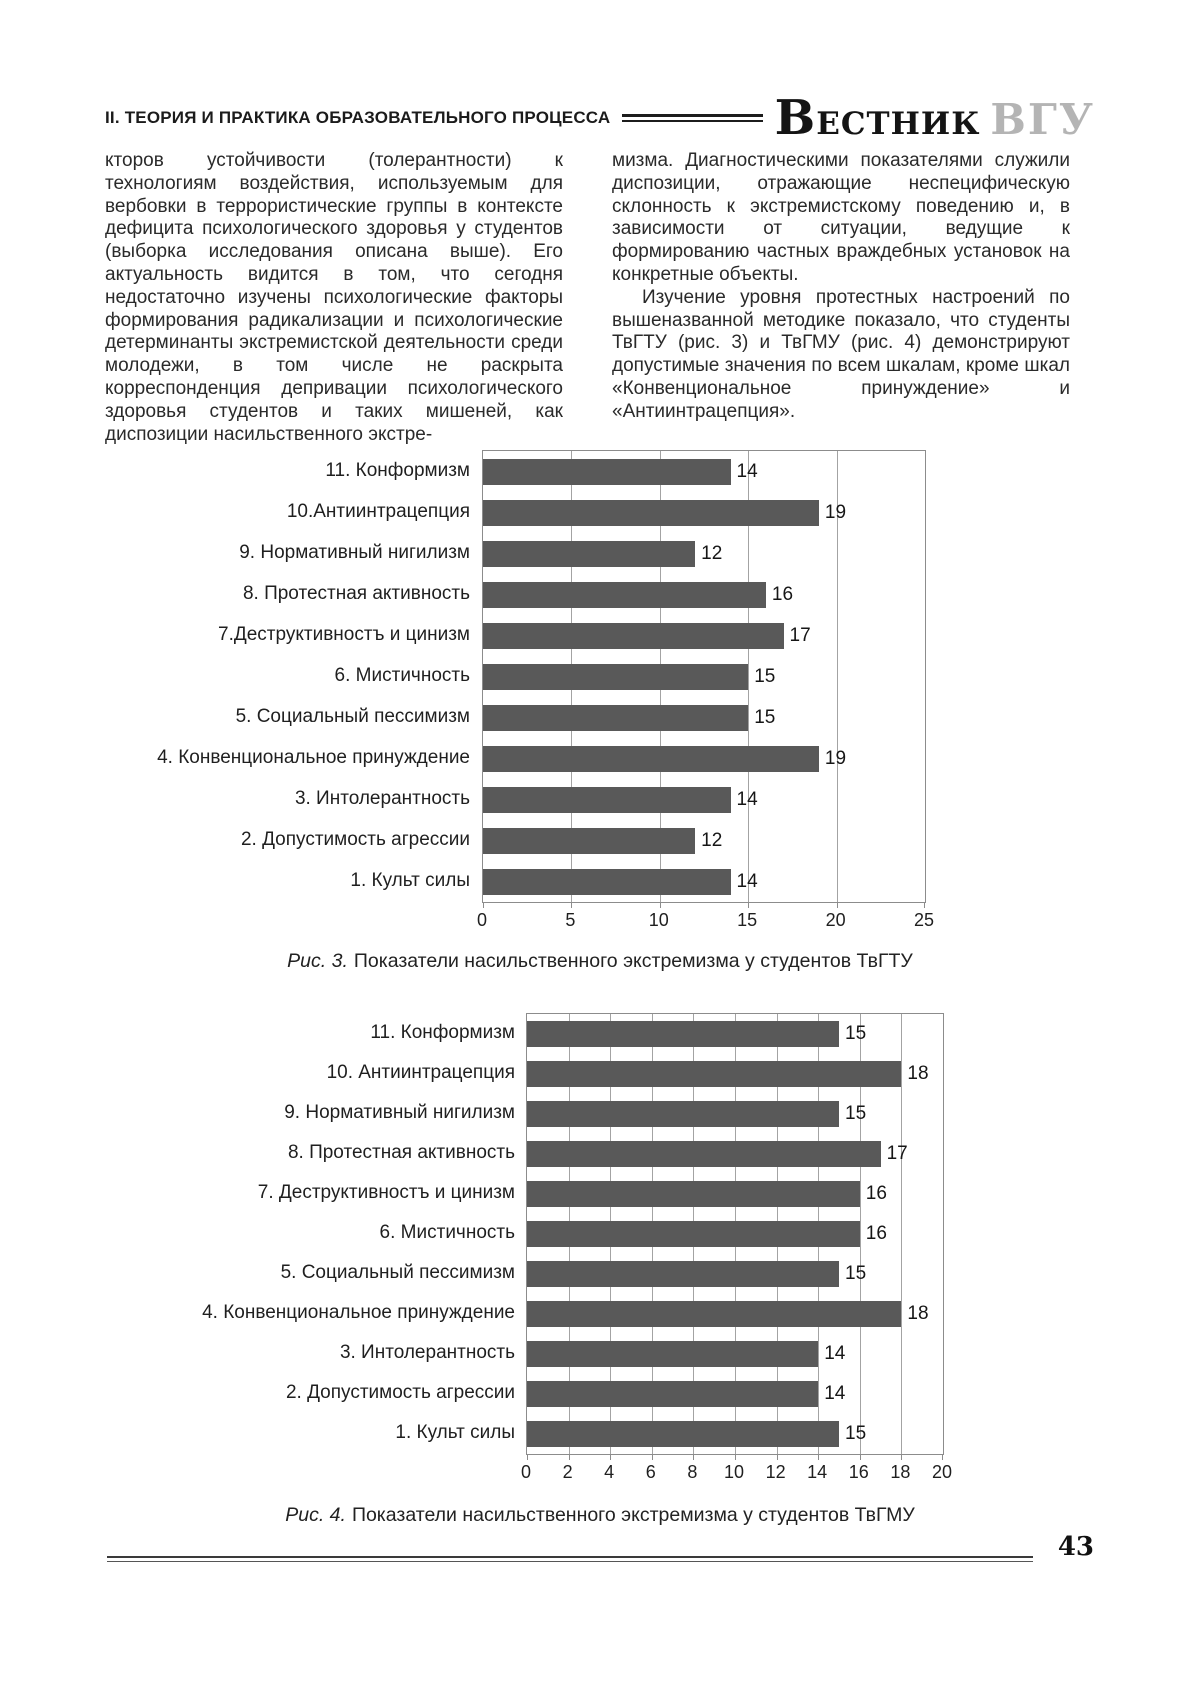 Image resolution: width=1200 pixels, height=1697 pixels. I want to click on figure-label: Рис. 4., so click(315, 1515).